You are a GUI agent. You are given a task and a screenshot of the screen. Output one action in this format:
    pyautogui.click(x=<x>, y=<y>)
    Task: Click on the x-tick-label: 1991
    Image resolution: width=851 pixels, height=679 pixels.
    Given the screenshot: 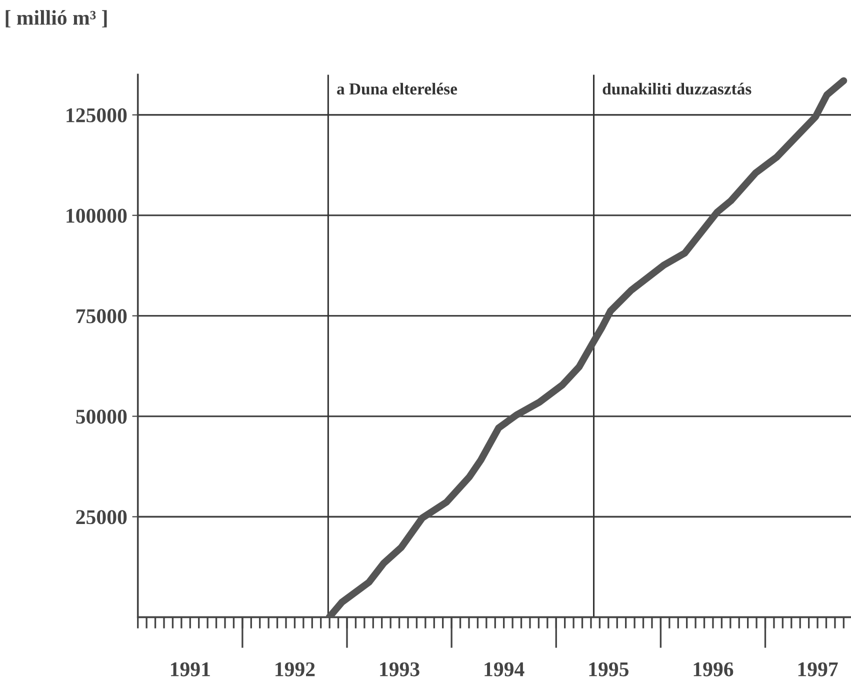 What is the action you would take?
    pyautogui.click(x=190, y=669)
    